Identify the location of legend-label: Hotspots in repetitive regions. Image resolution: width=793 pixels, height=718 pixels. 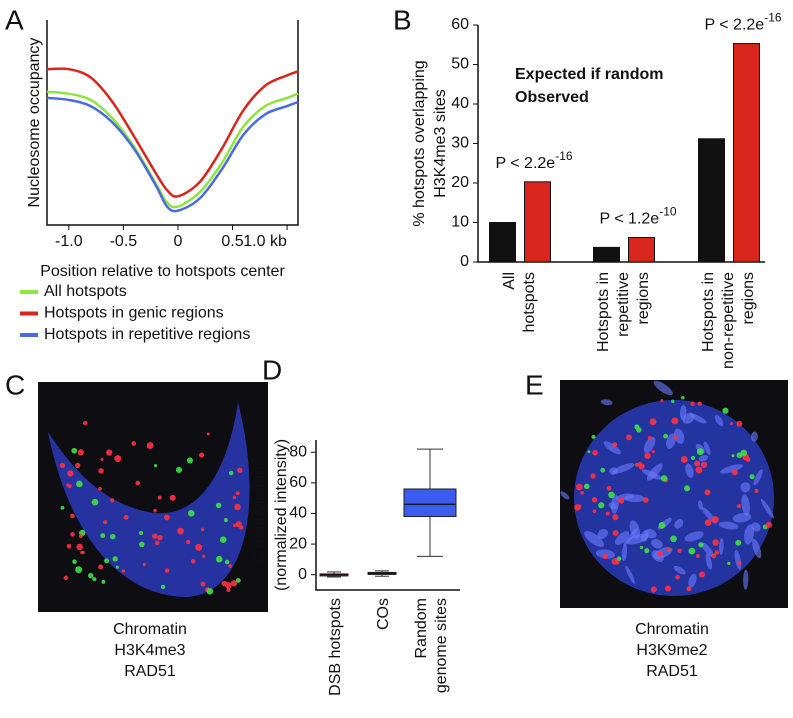
(147, 334).